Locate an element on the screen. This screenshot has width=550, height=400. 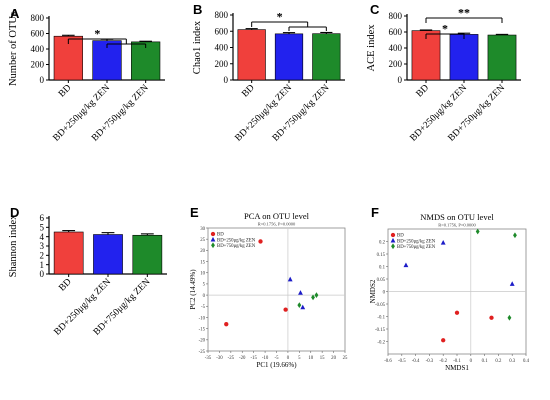
x-tick-label: 0.4 is located at coordinates (526, 361).